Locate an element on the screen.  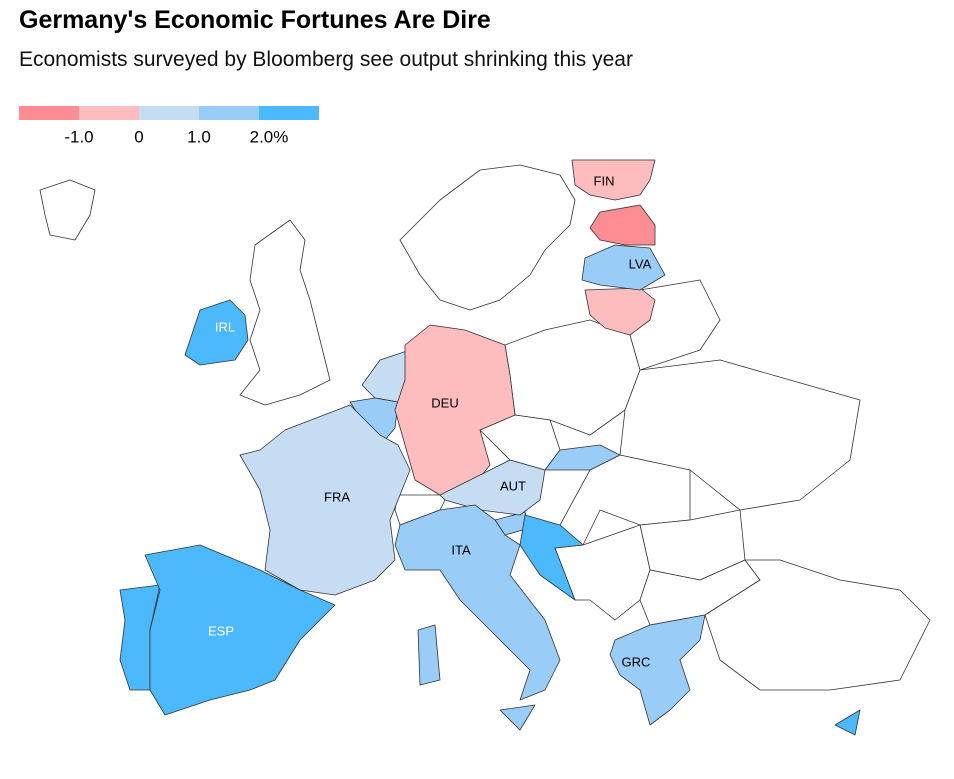
legend-label: 1.0 is located at coordinates (199, 136).